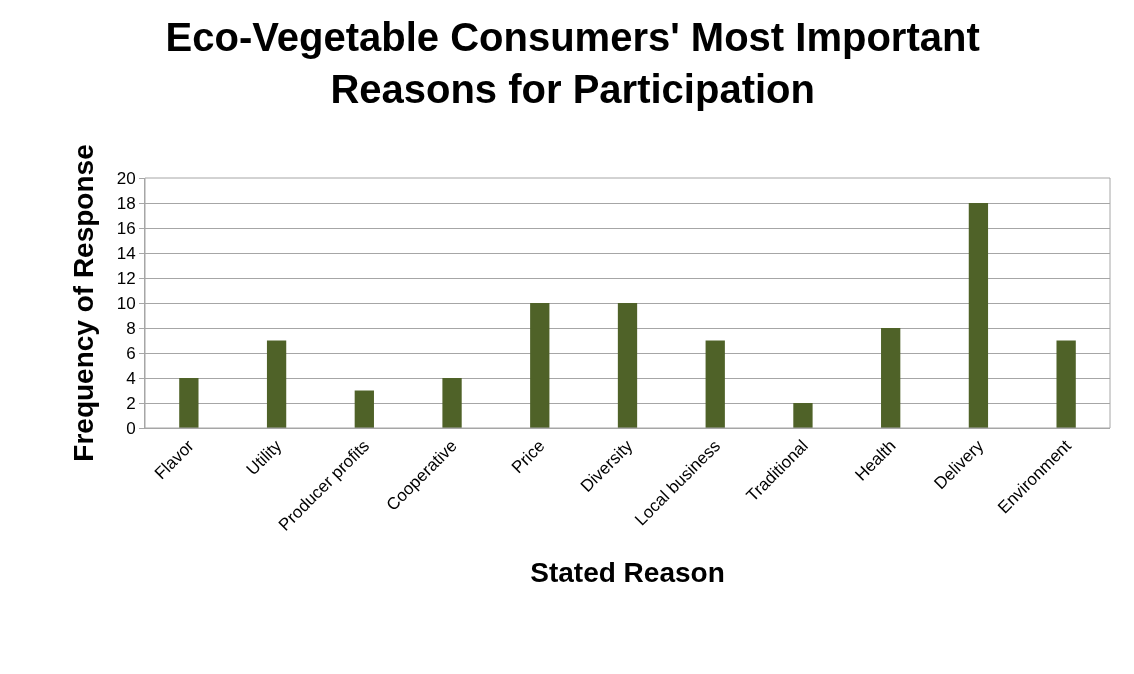 Image resolution: width=1134 pixels, height=674 pixels. Describe the element at coordinates (126, 303) in the screenshot. I see `y-tick-label: 10` at that location.